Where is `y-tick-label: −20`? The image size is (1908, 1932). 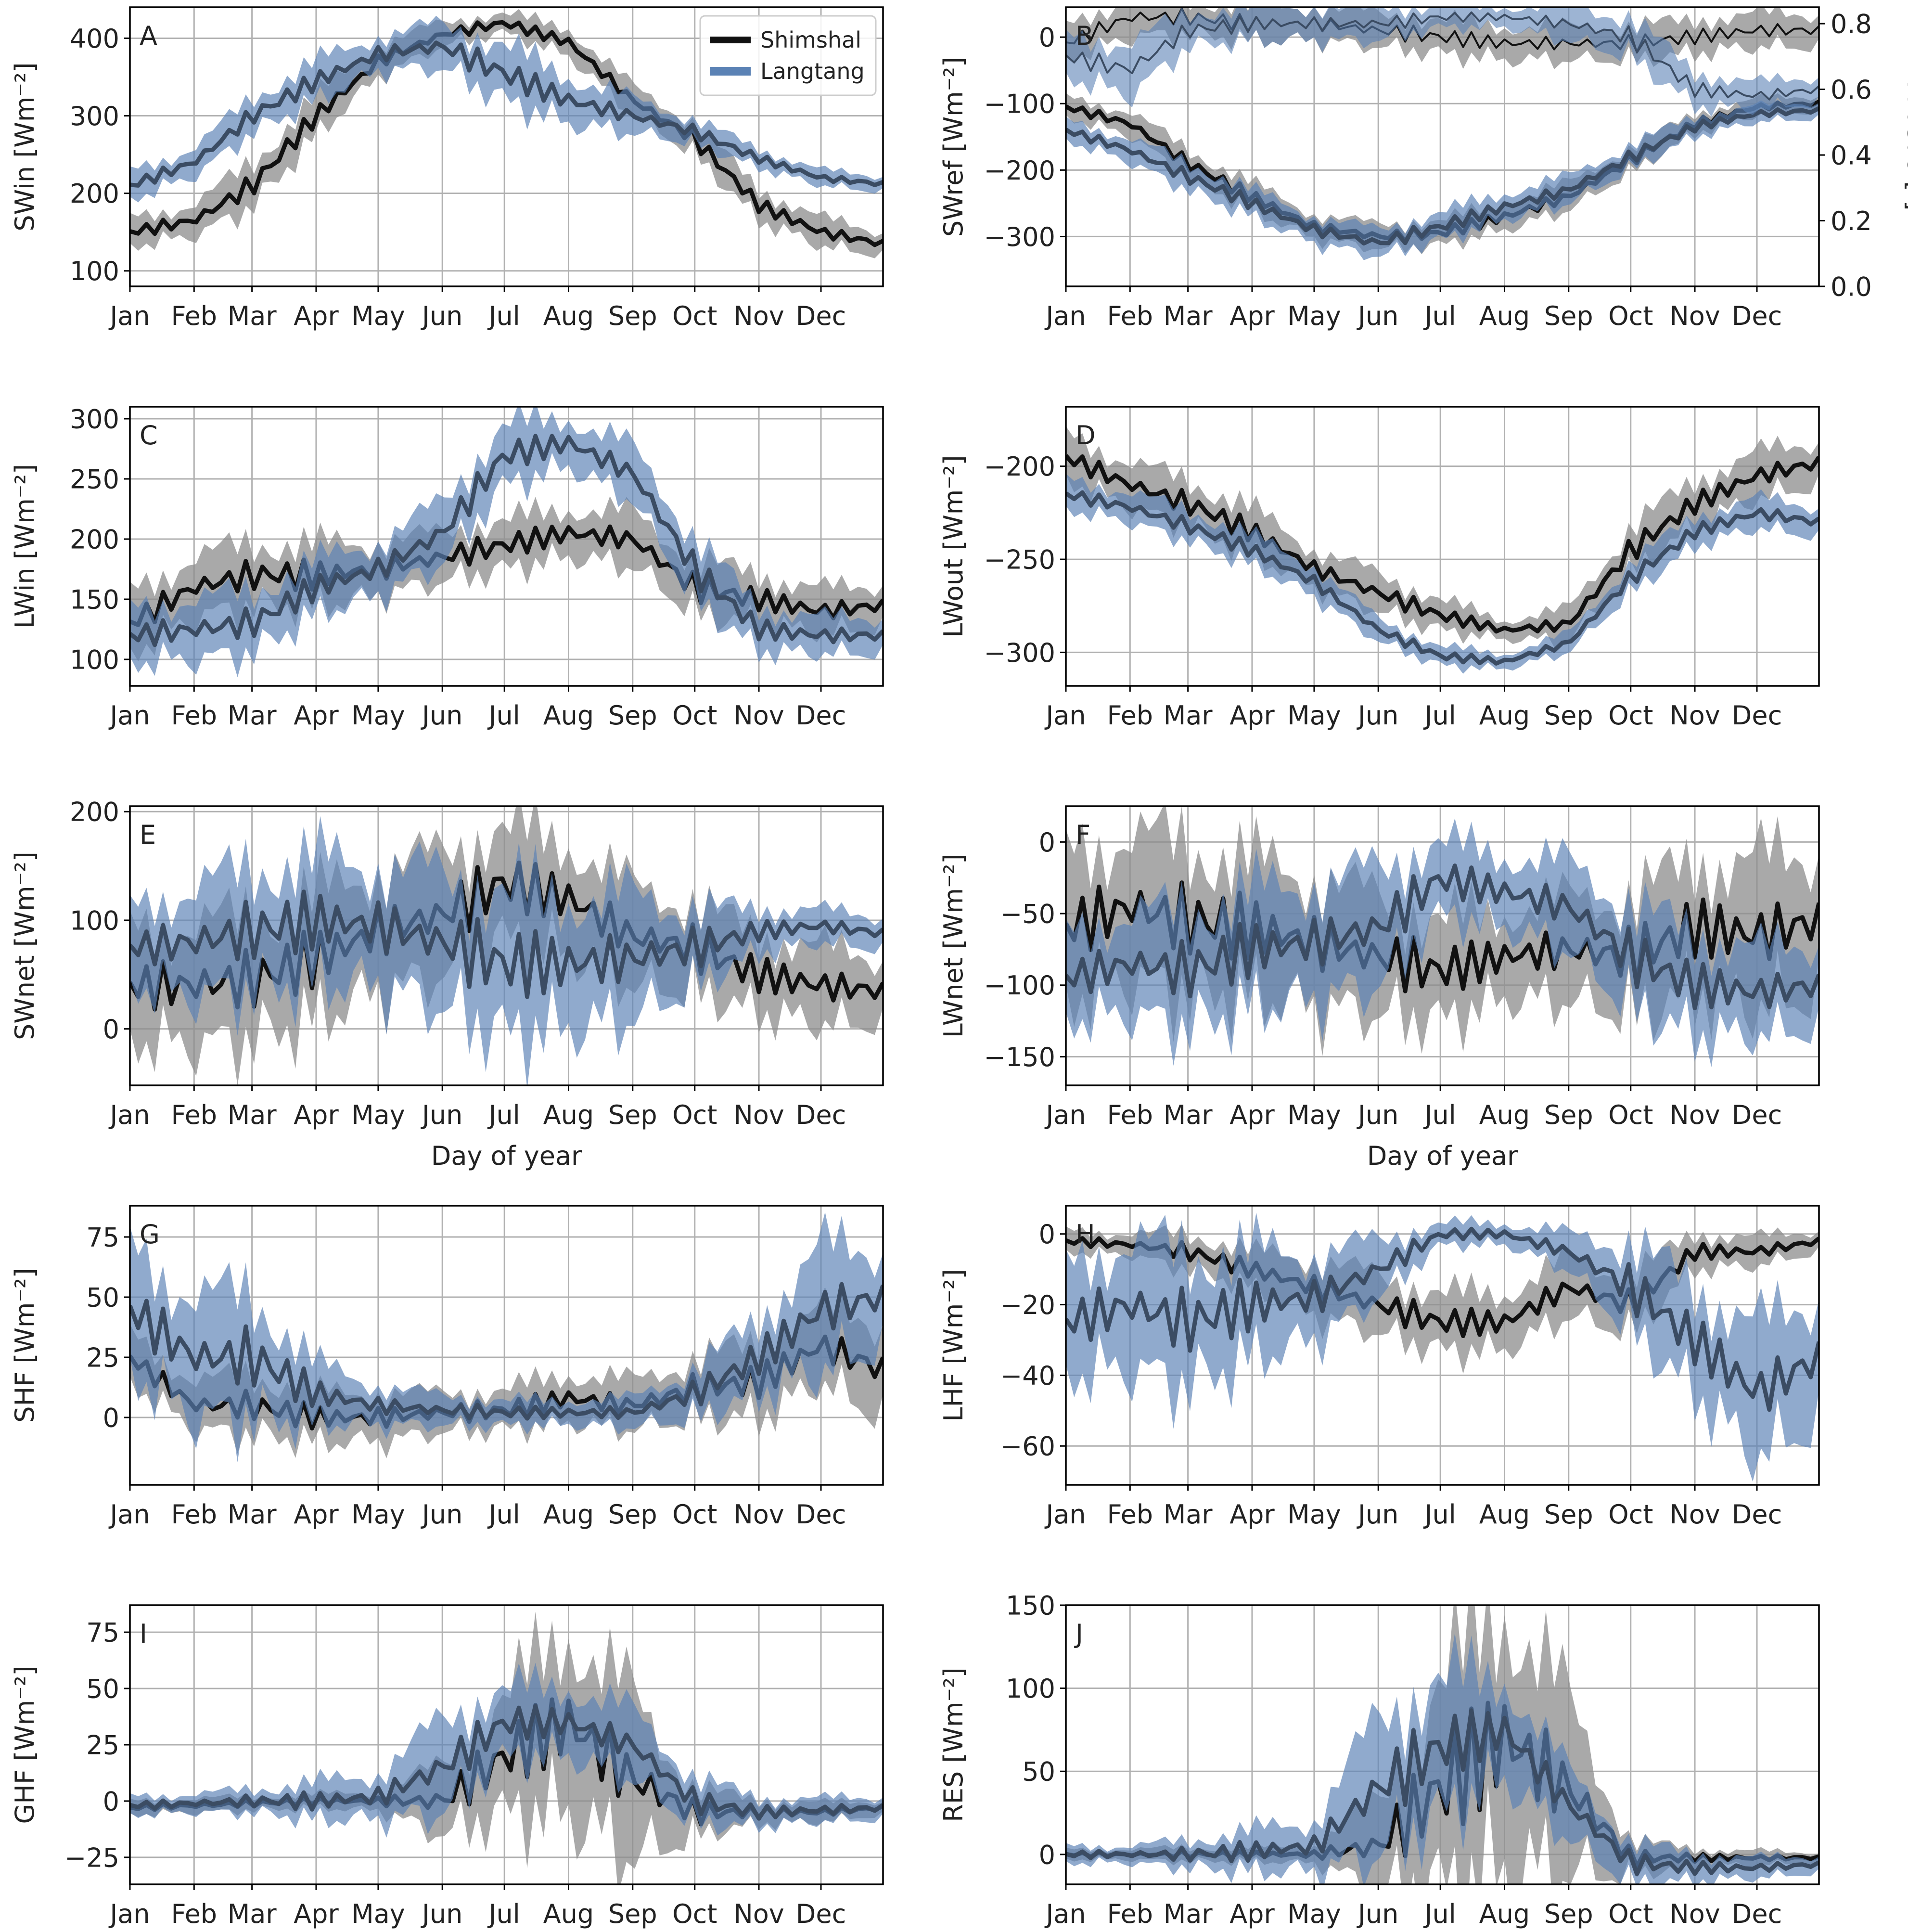 y-tick-label: −20 is located at coordinates (1027, 1305).